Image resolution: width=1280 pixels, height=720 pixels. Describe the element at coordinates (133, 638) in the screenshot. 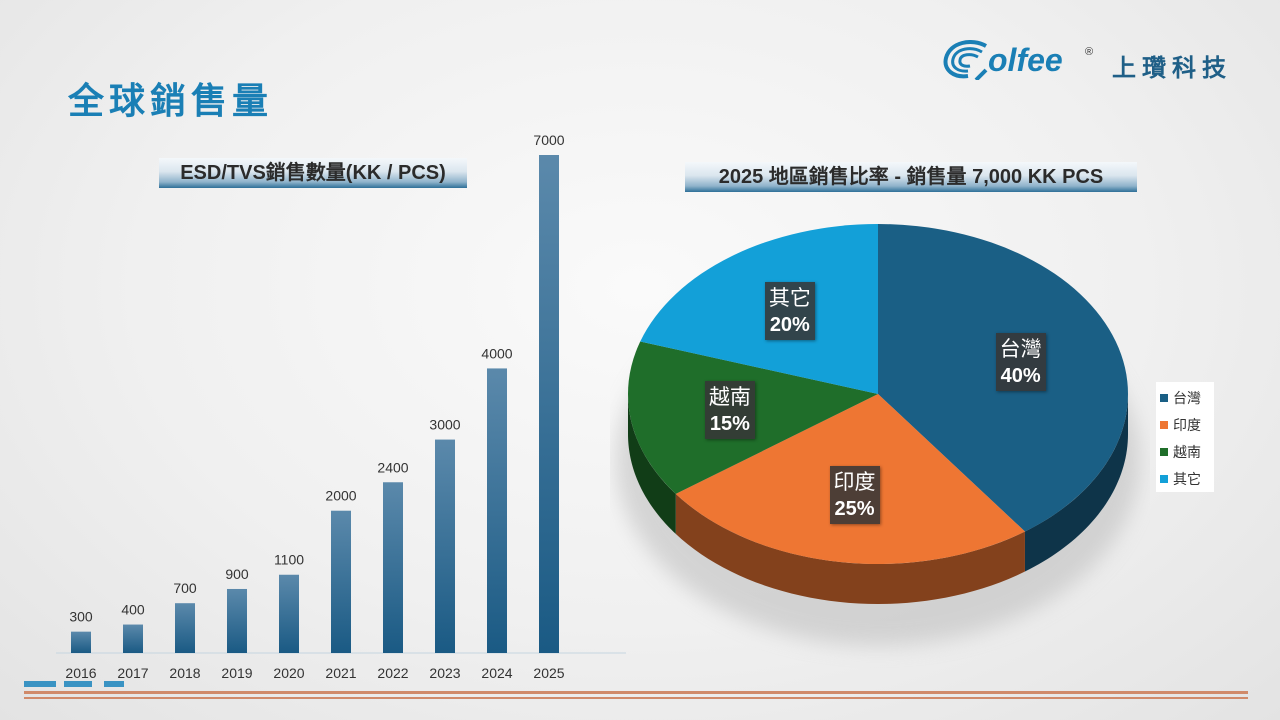

I see `bar-2017` at that location.